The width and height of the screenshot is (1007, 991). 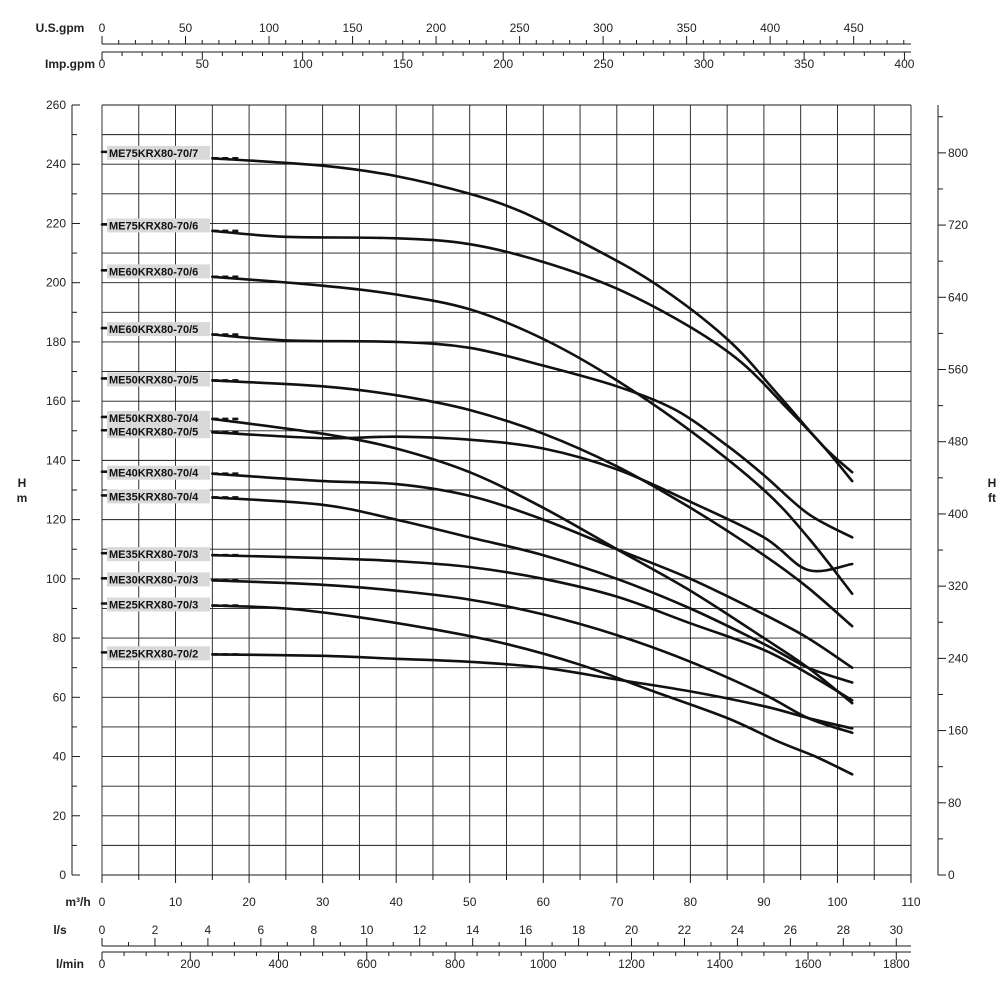 What do you see at coordinates (303, 64) in the screenshot?
I see `impgpm-axis-tick-label: 100` at bounding box center [303, 64].